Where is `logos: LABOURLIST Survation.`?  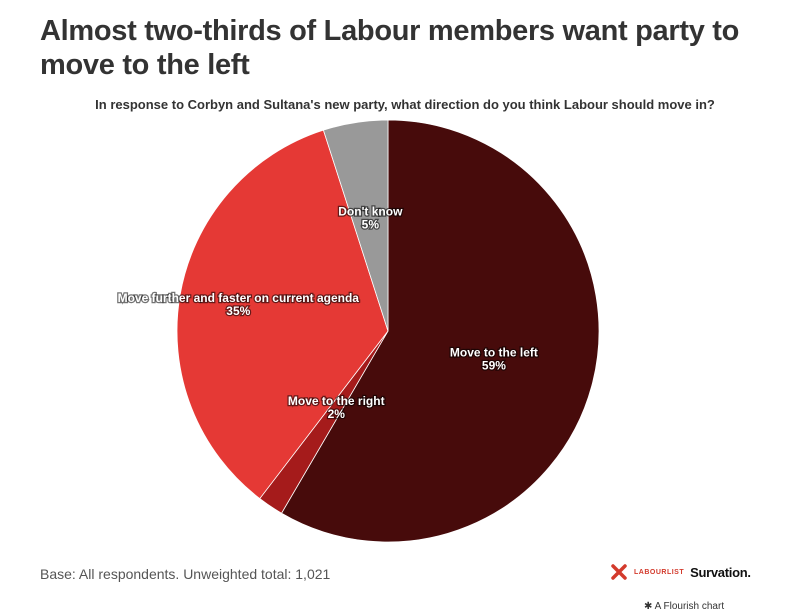
logos: LABOURLIST Survation. is located at coordinates (680, 572).